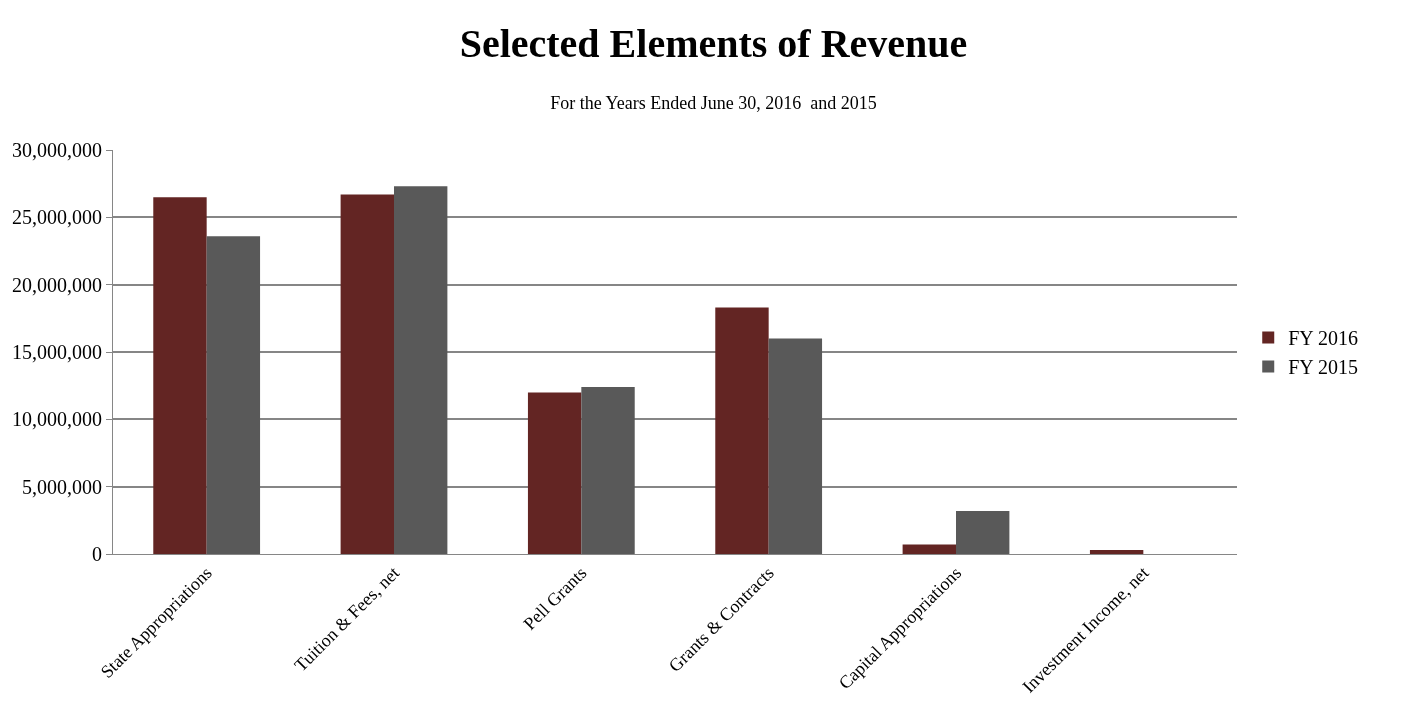 The image size is (1427, 709). I want to click on chart-subtitle: For the Years Ended June 30, 2016 and 2015, so click(713, 102).